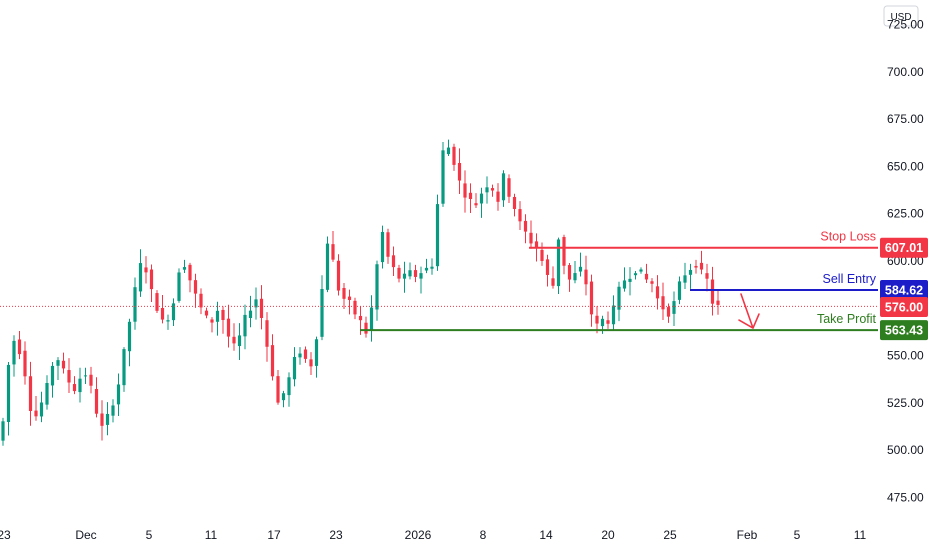  Describe the element at coordinates (749, 311) in the screenshot. I see `down-arrow-icon` at that location.